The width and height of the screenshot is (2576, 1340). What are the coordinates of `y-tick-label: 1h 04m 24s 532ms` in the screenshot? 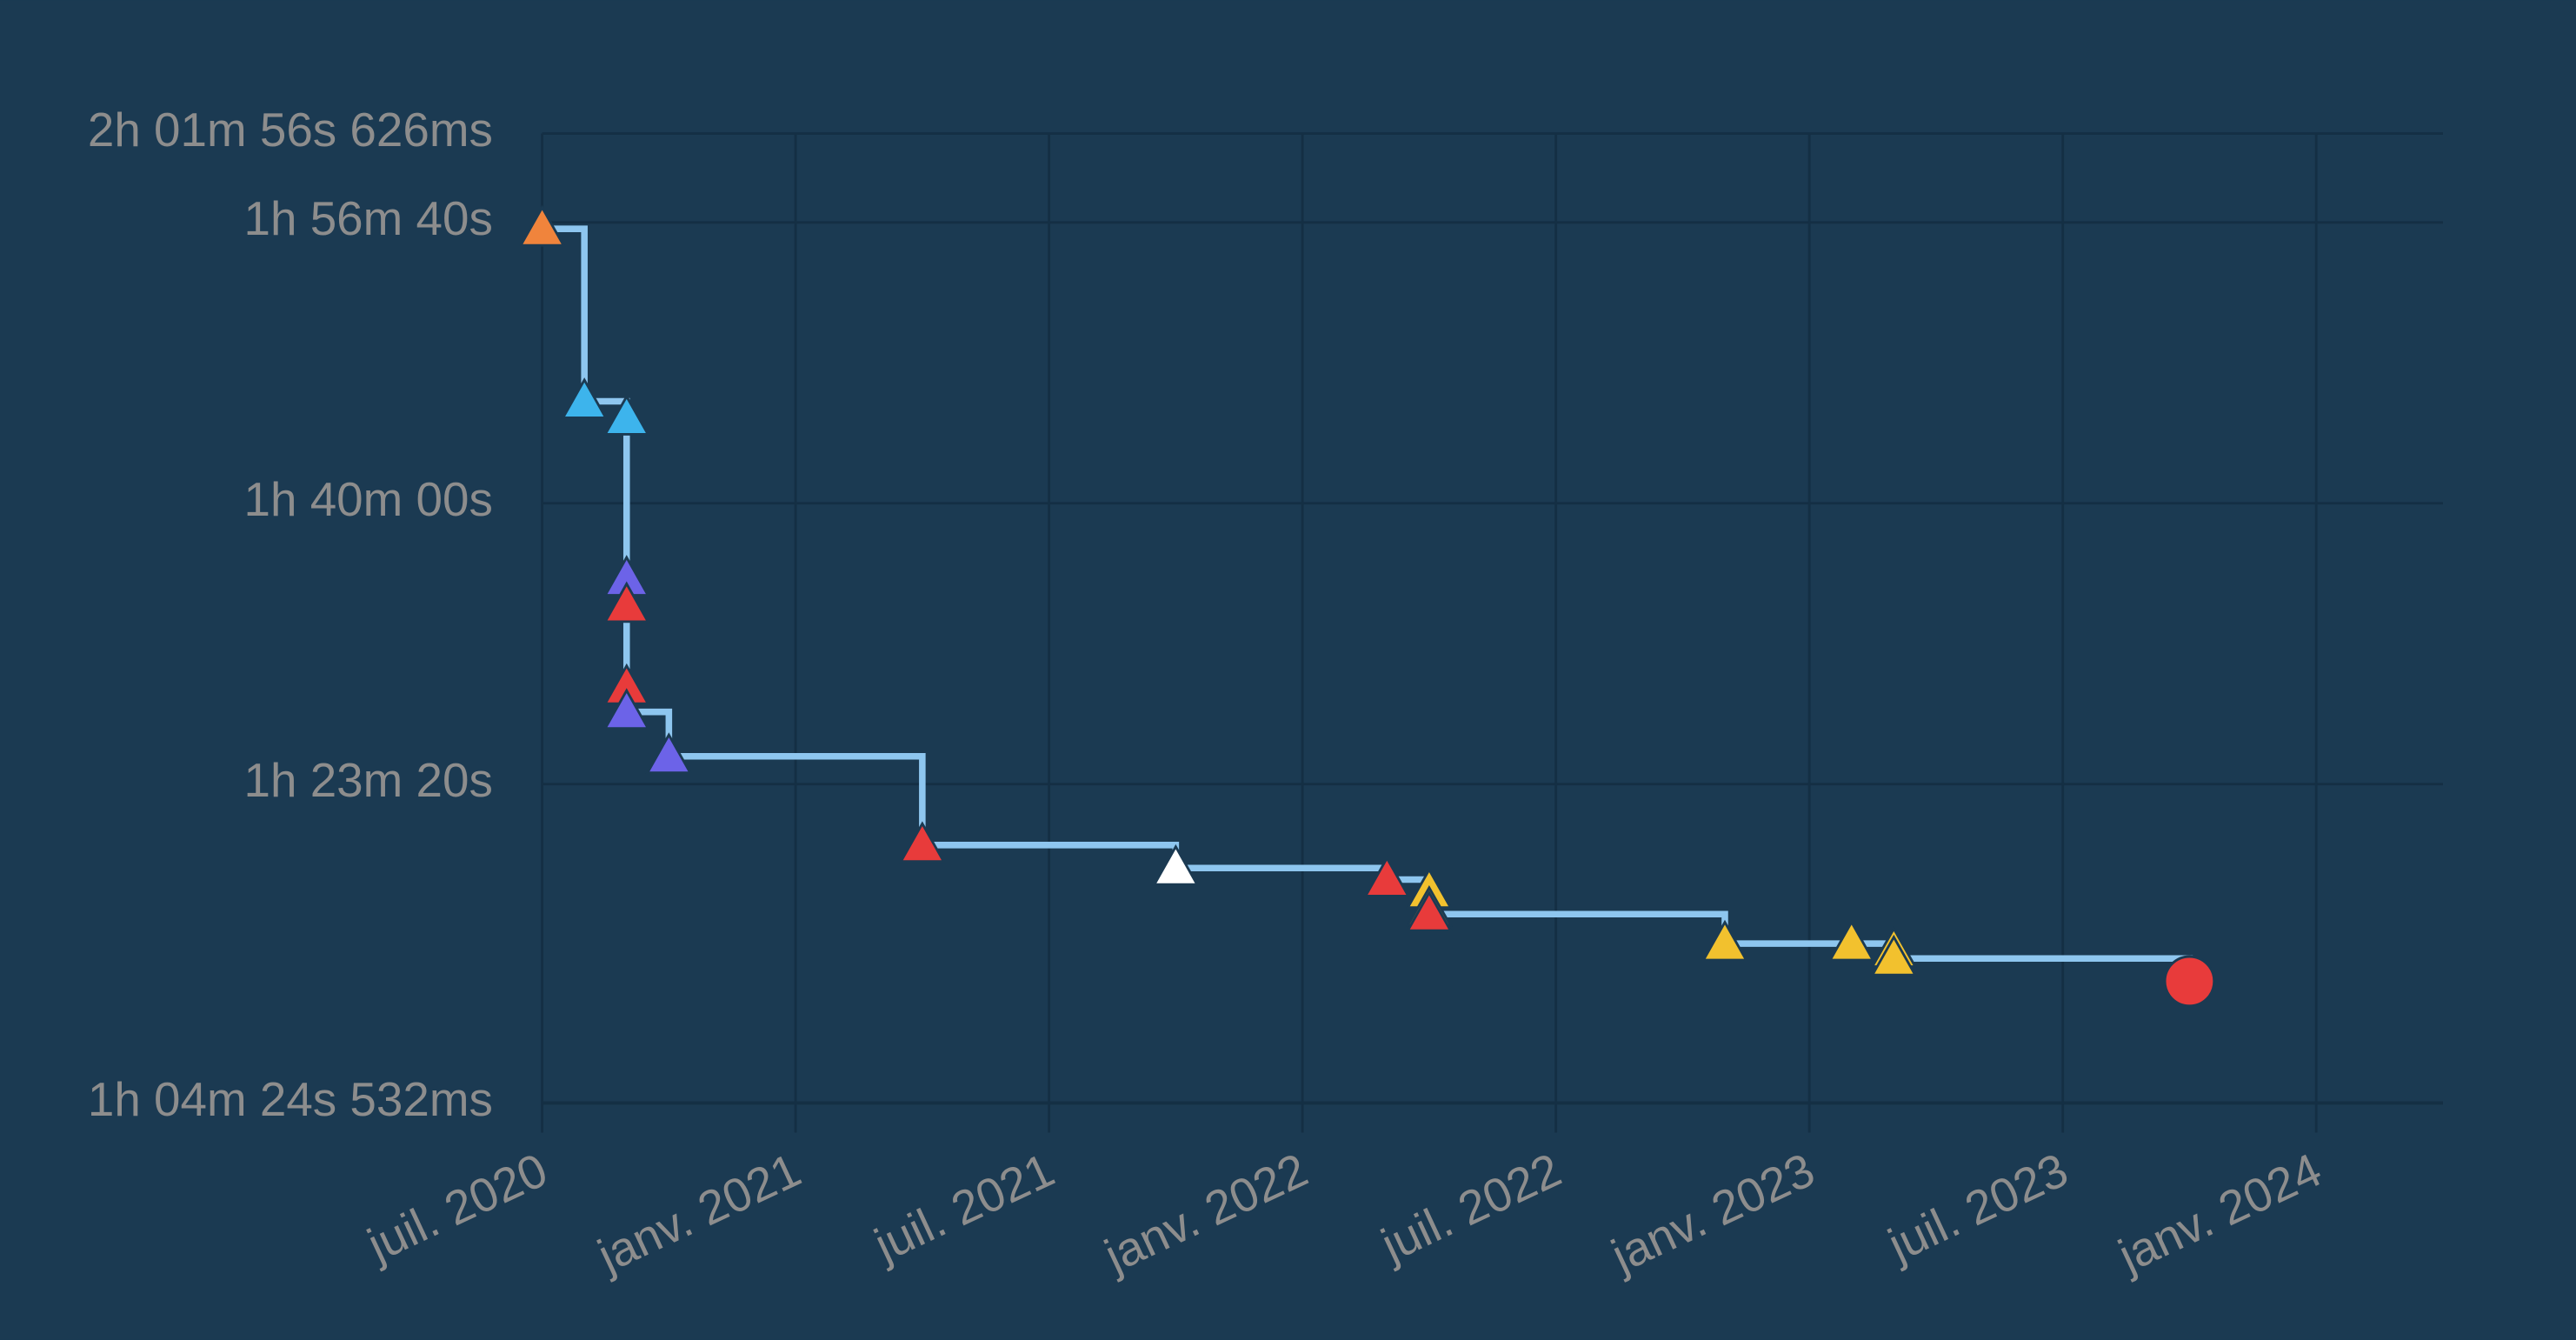 It's located at (290, 1099).